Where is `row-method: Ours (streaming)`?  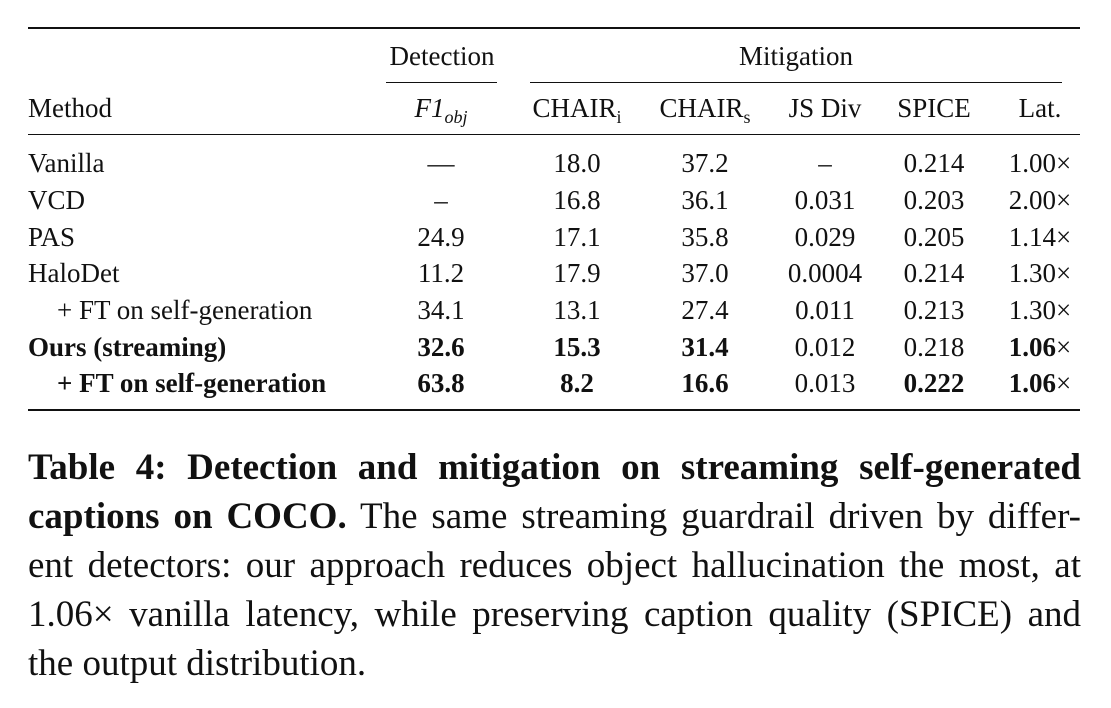
row-method: Ours (streaming) is located at coordinates (127, 347).